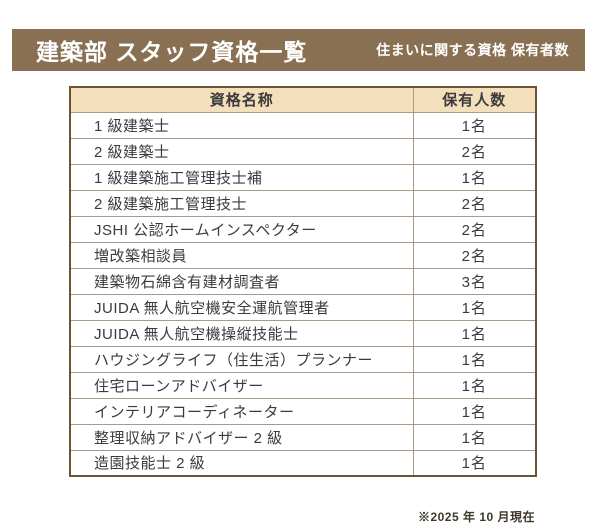  I want to click on table-row: インテリアコーディネーター 1名, so click(303, 411).